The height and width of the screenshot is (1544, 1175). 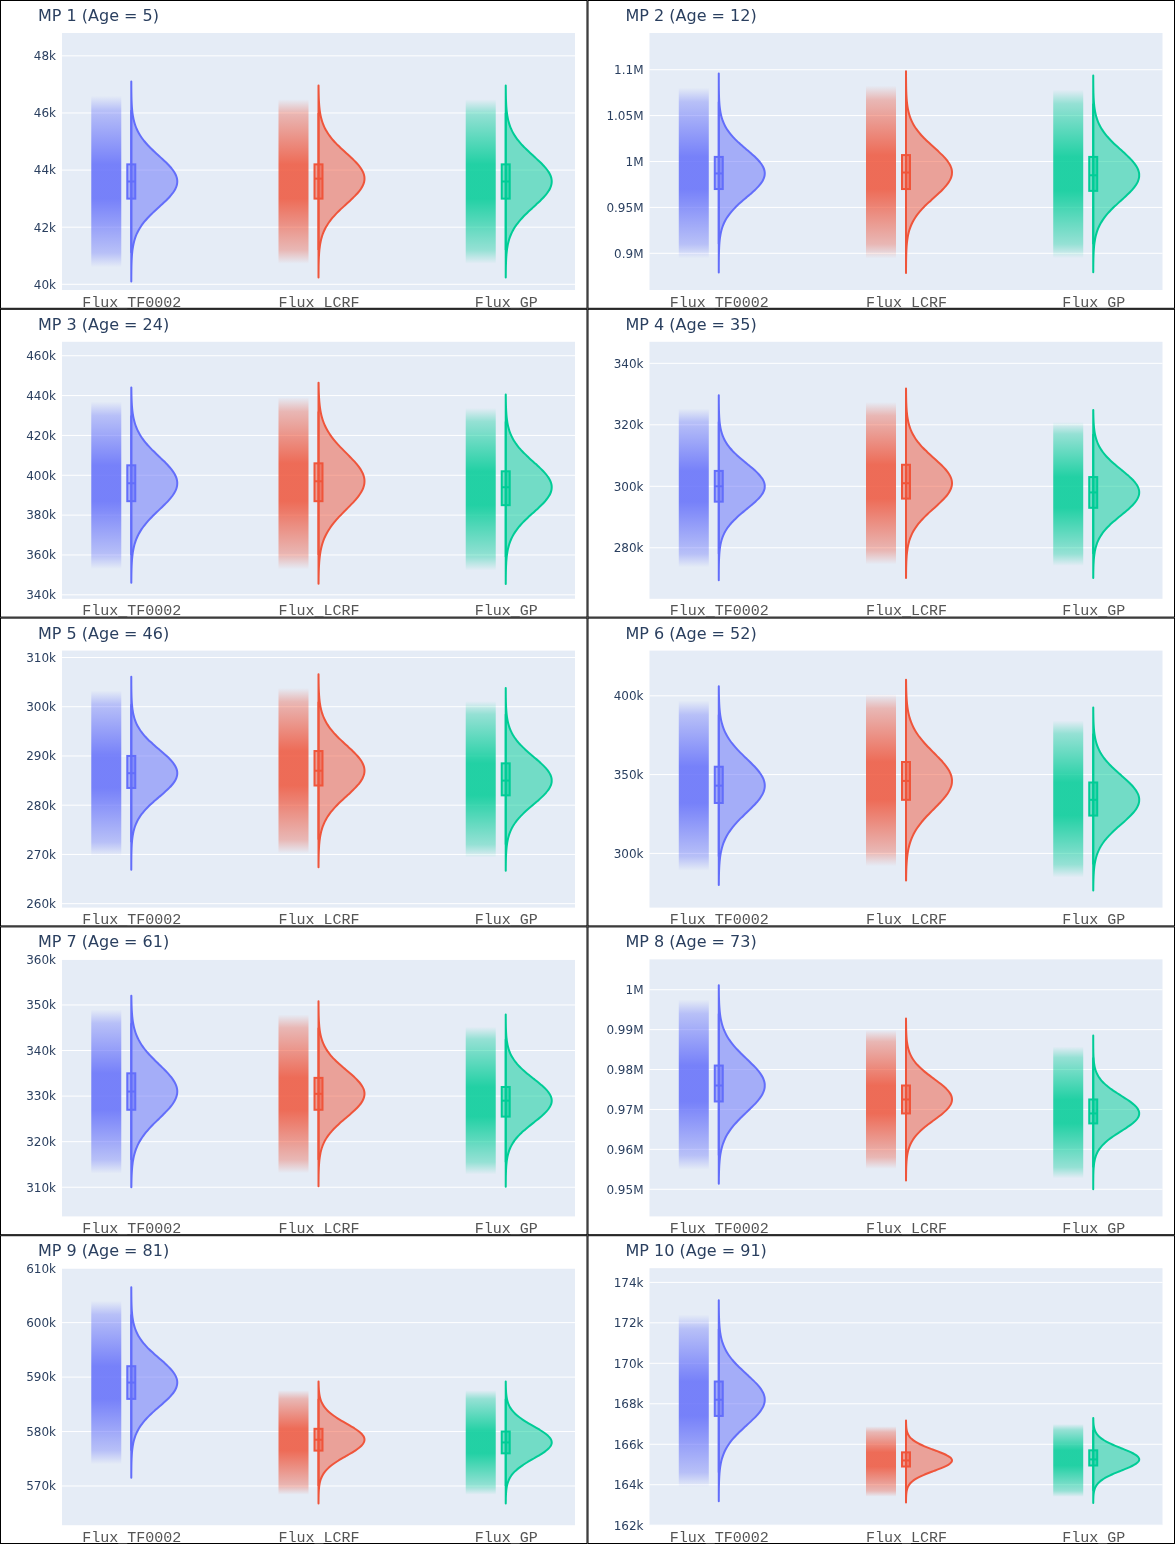 What do you see at coordinates (625, 1149) in the screenshot?
I see `y-tick-label: 0.96M` at bounding box center [625, 1149].